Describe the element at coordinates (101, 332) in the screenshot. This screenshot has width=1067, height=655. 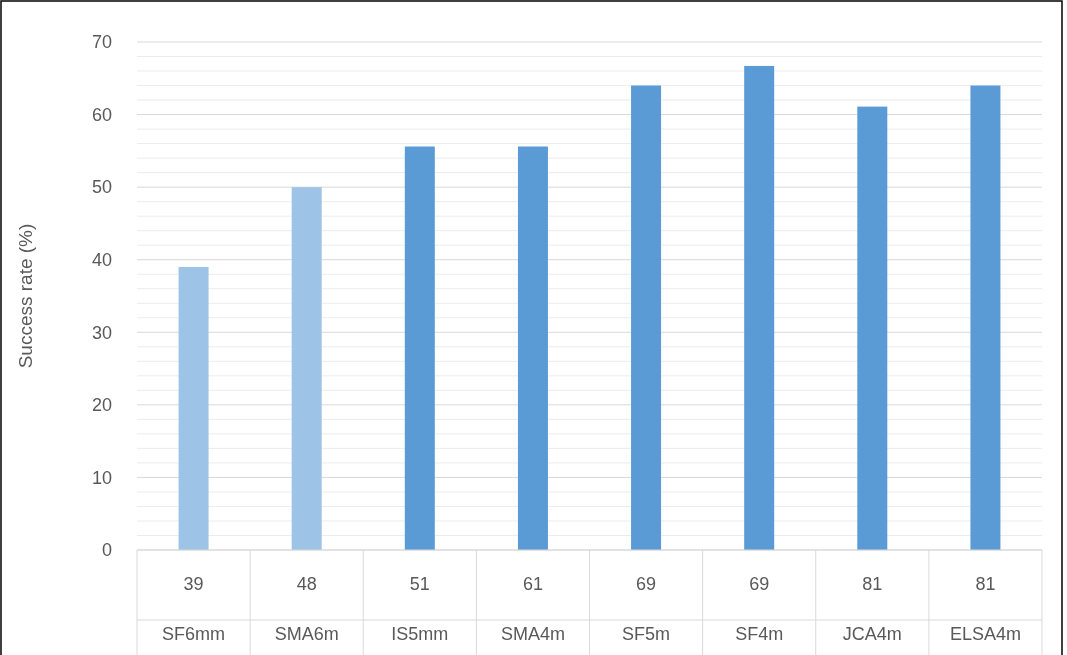
I see `y-tick-label: 30` at that location.